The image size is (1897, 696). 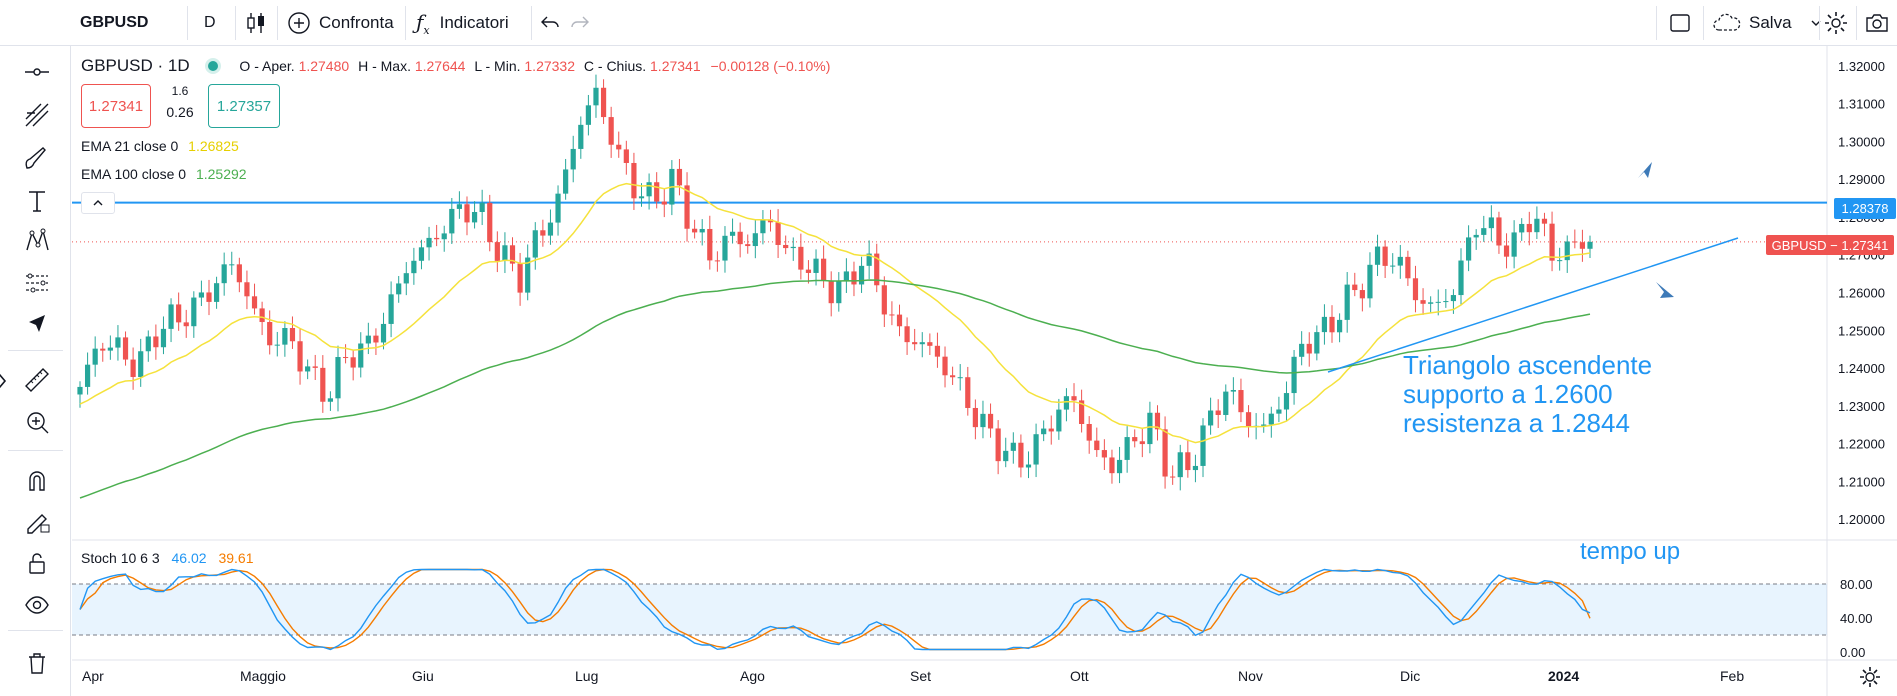 I want to click on price-tick-label: 1.22000, so click(x=1861, y=444).